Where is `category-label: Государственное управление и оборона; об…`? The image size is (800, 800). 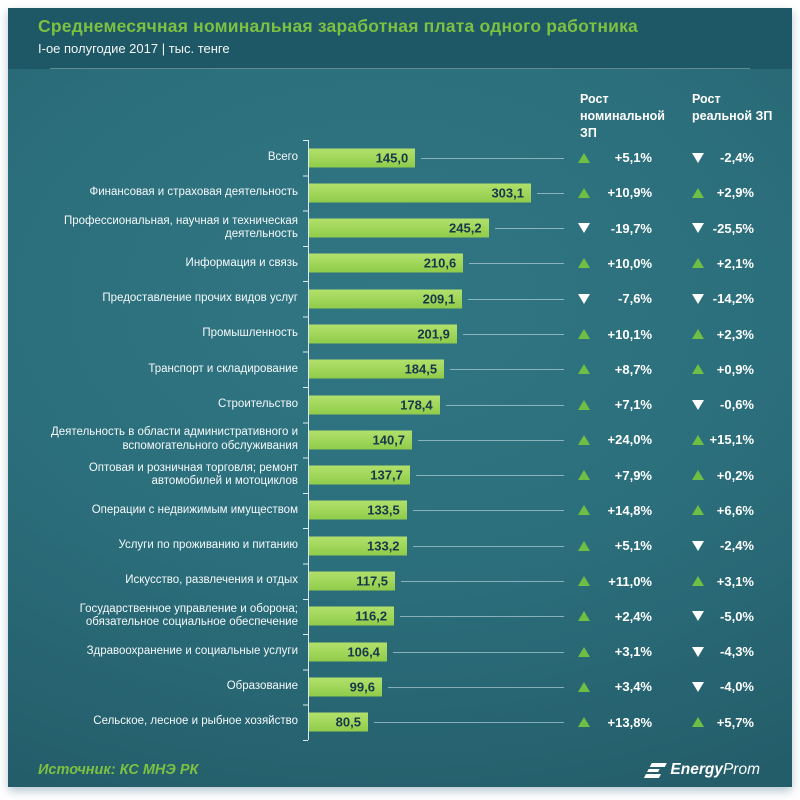 category-label: Государственное управление и оборона; об… is located at coordinates (188, 615).